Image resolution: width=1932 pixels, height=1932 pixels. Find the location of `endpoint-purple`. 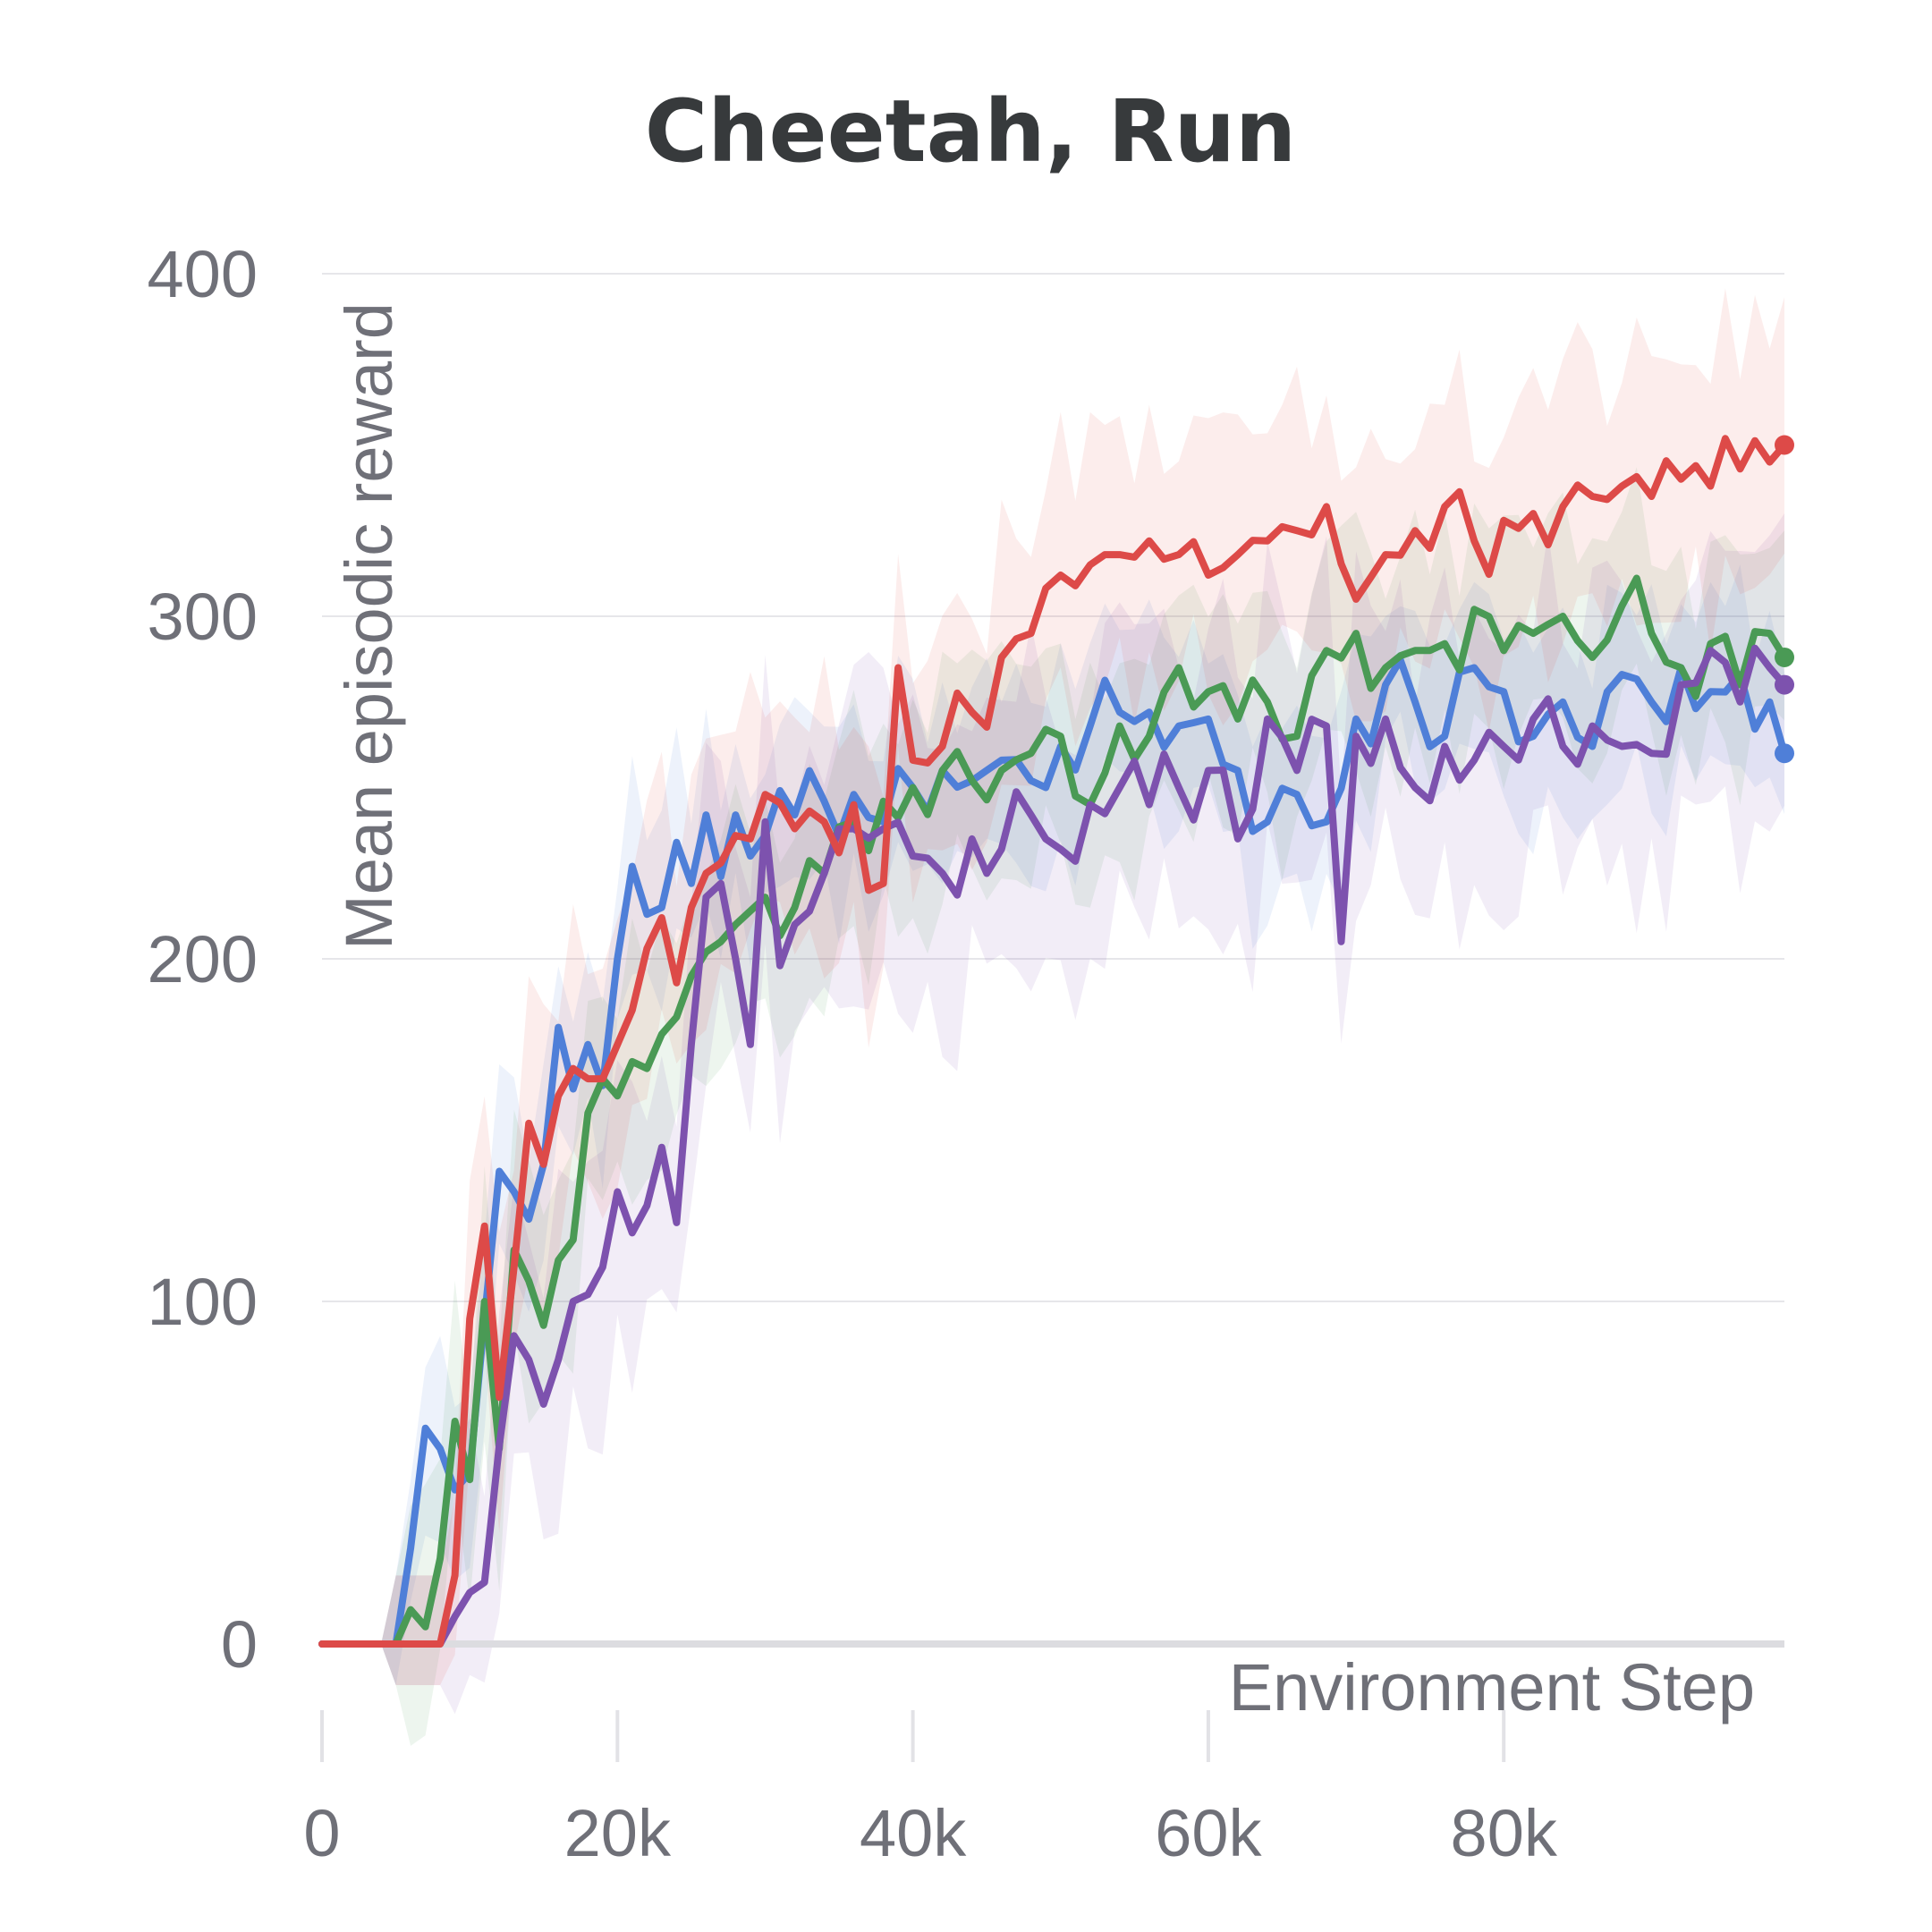

endpoint-purple is located at coordinates (1784, 684).